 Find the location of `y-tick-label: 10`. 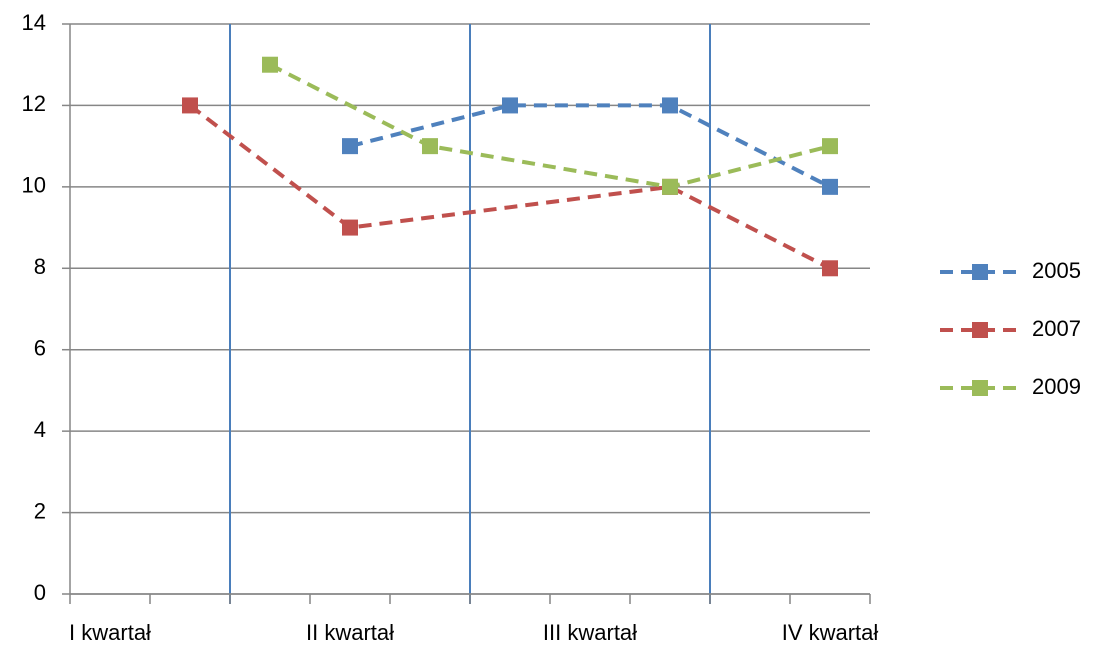

y-tick-label: 10 is located at coordinates (34, 185).